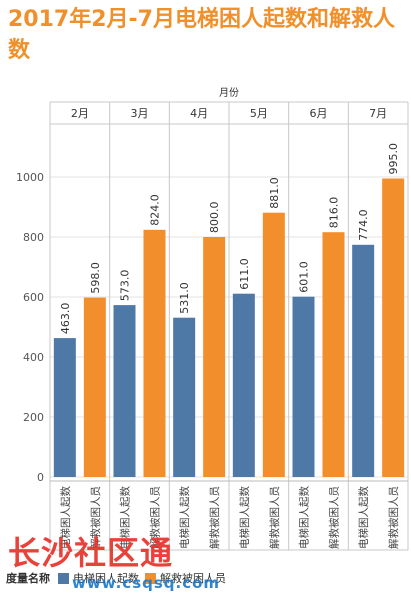 The height and width of the screenshot is (606, 411). Describe the element at coordinates (28, 578) in the screenshot. I see `legend-title: 度量名称` at that location.